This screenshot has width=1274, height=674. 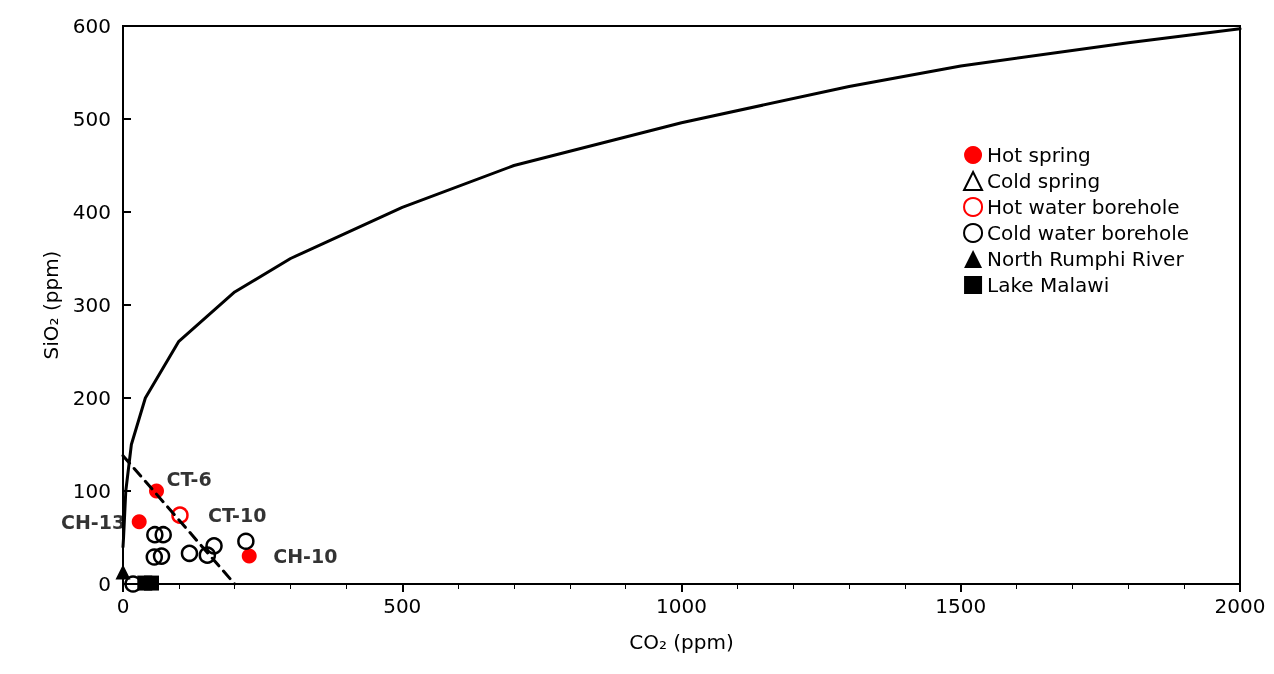 I want to click on legend-label: Cold water borehole, so click(x=1088, y=233).